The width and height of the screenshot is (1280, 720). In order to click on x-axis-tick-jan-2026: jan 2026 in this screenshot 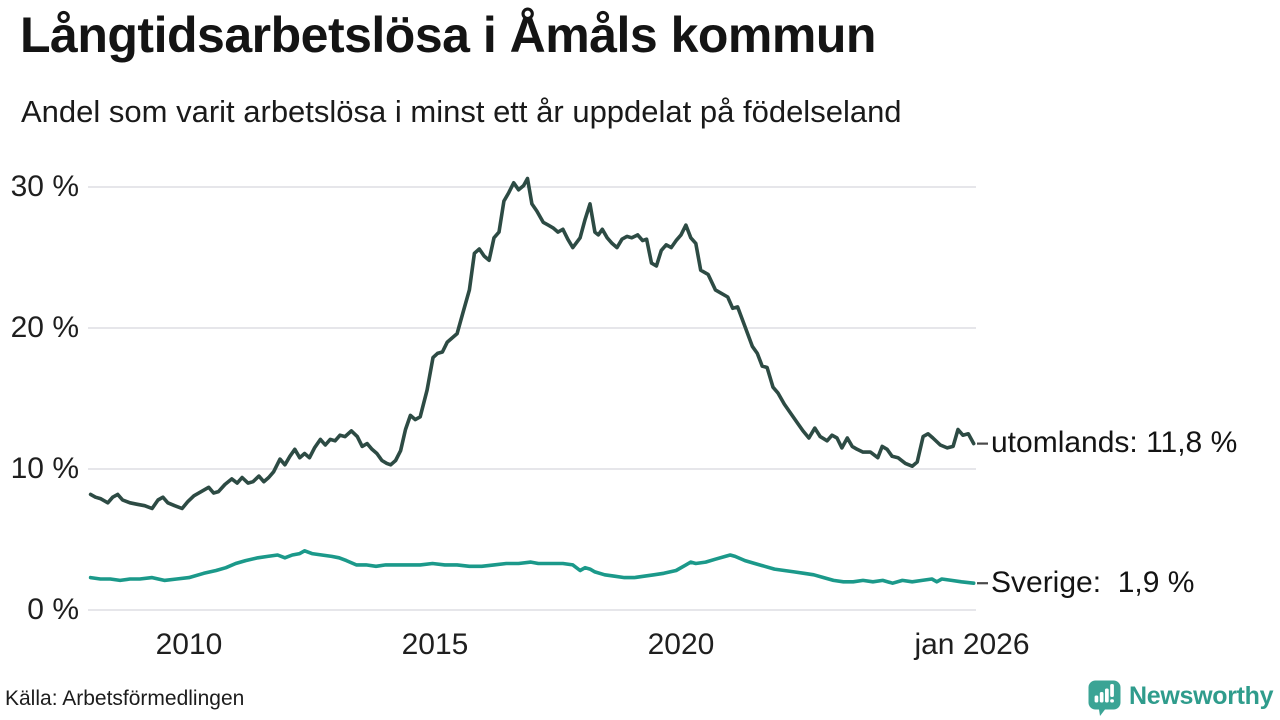, I will do `click(972, 644)`.